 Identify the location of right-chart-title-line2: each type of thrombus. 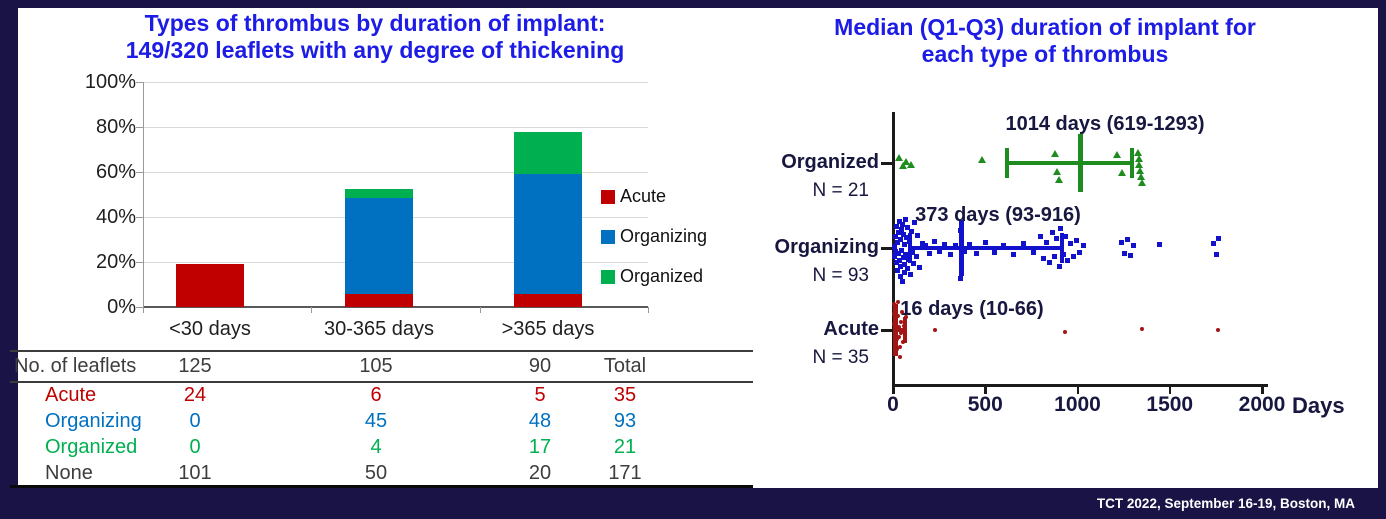
(1045, 54).